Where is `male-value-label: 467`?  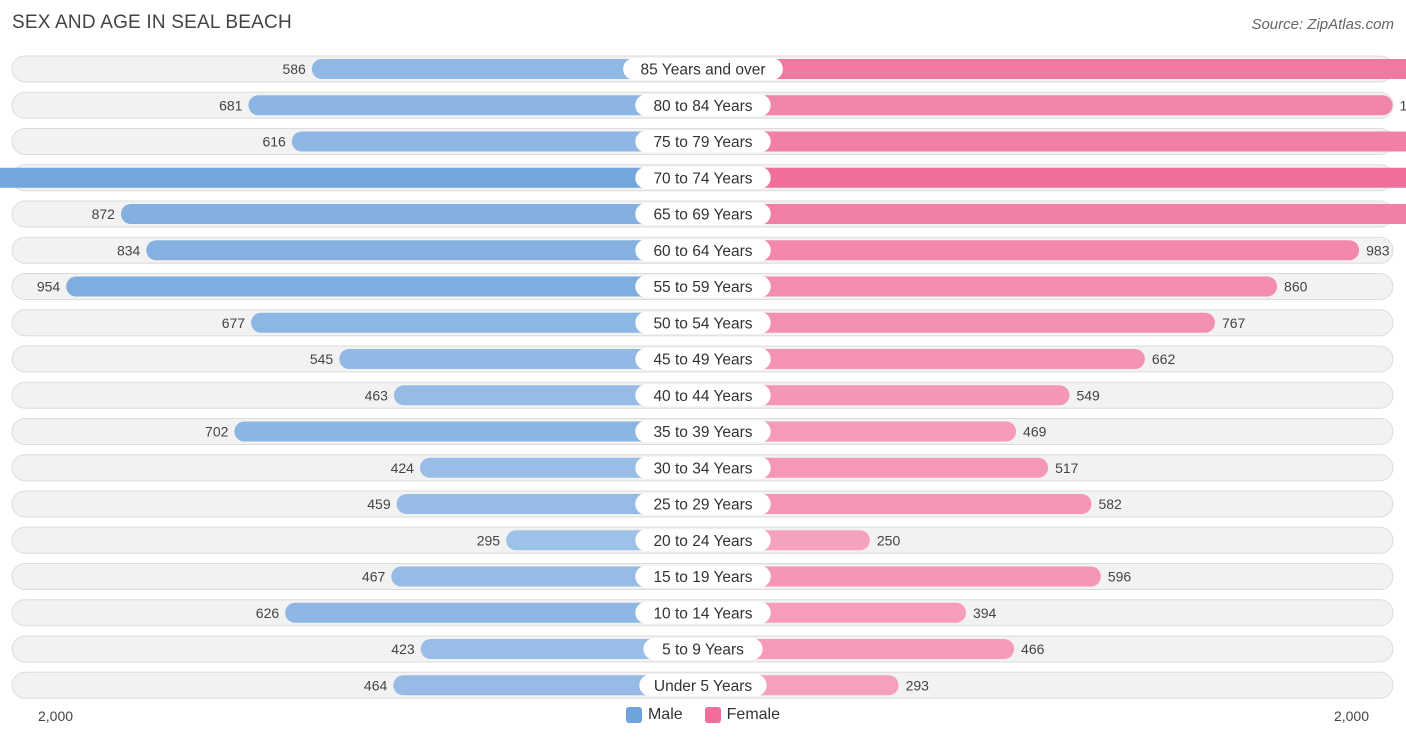
male-value-label: 467 is located at coordinates (374, 577).